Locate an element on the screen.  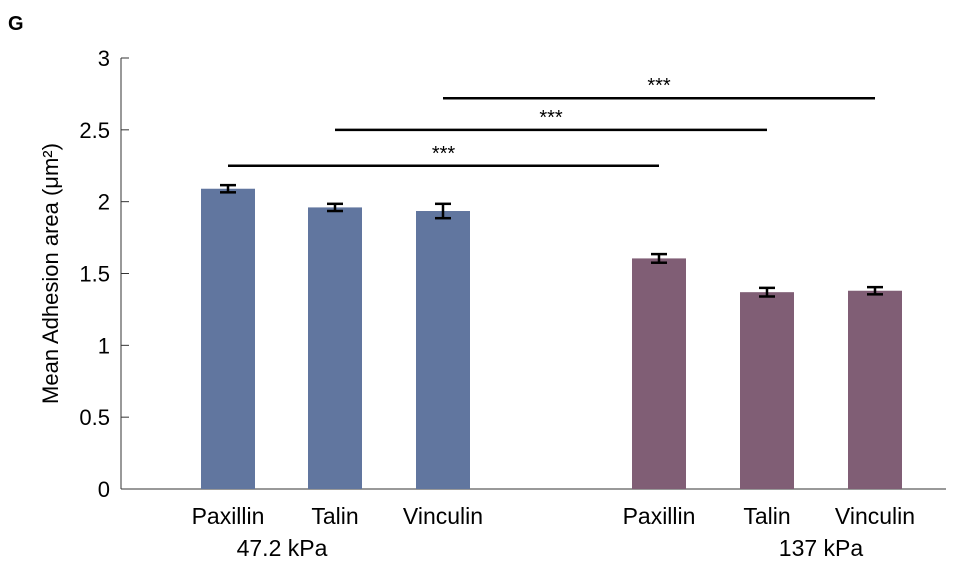
group-label: 137 kPa is located at coordinates (821, 548).